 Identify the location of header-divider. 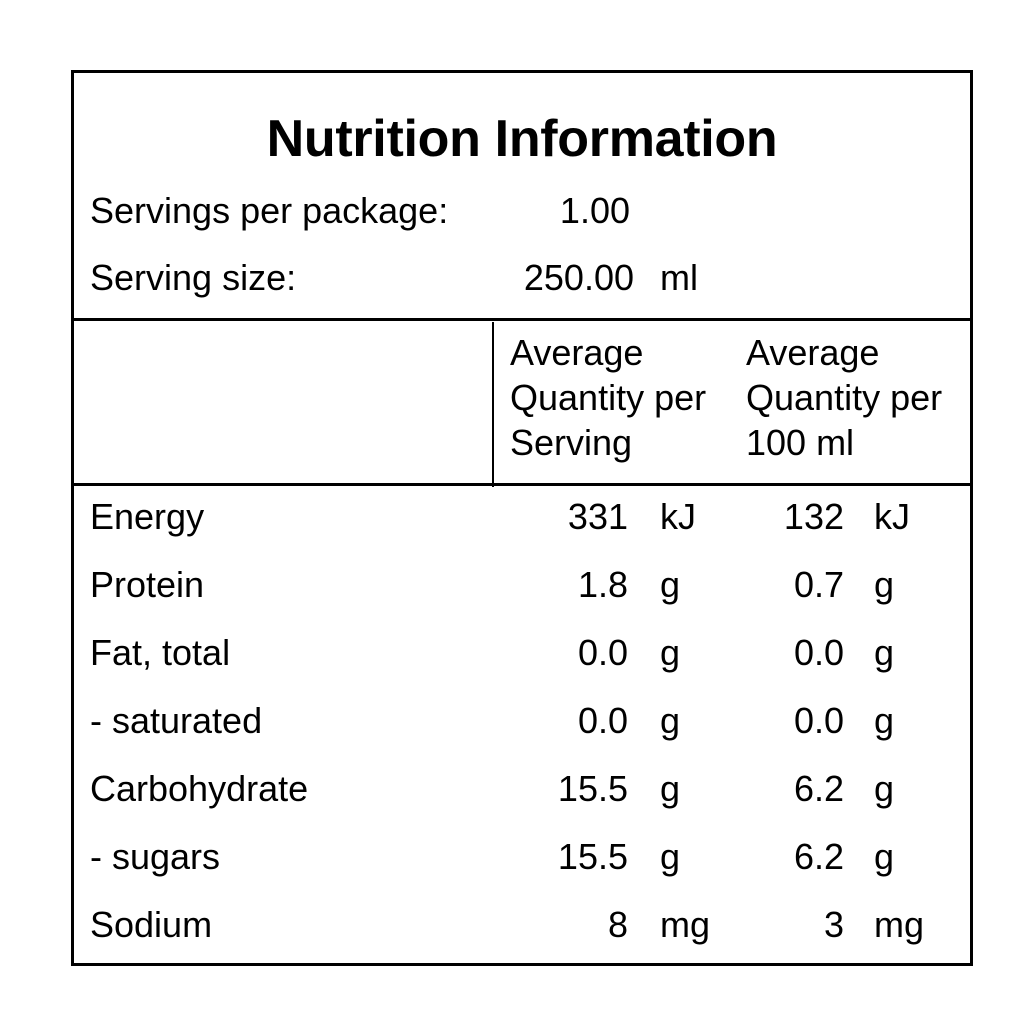
(522, 319).